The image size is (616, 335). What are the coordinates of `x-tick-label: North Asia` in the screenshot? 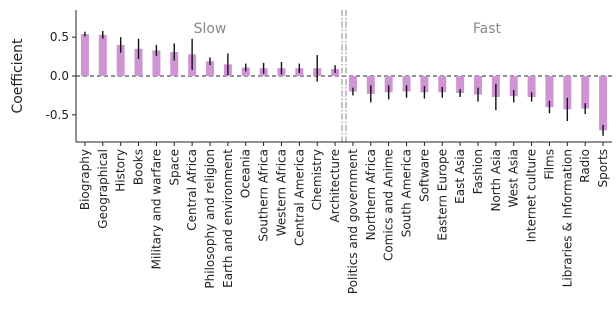 It's located at (496, 180).